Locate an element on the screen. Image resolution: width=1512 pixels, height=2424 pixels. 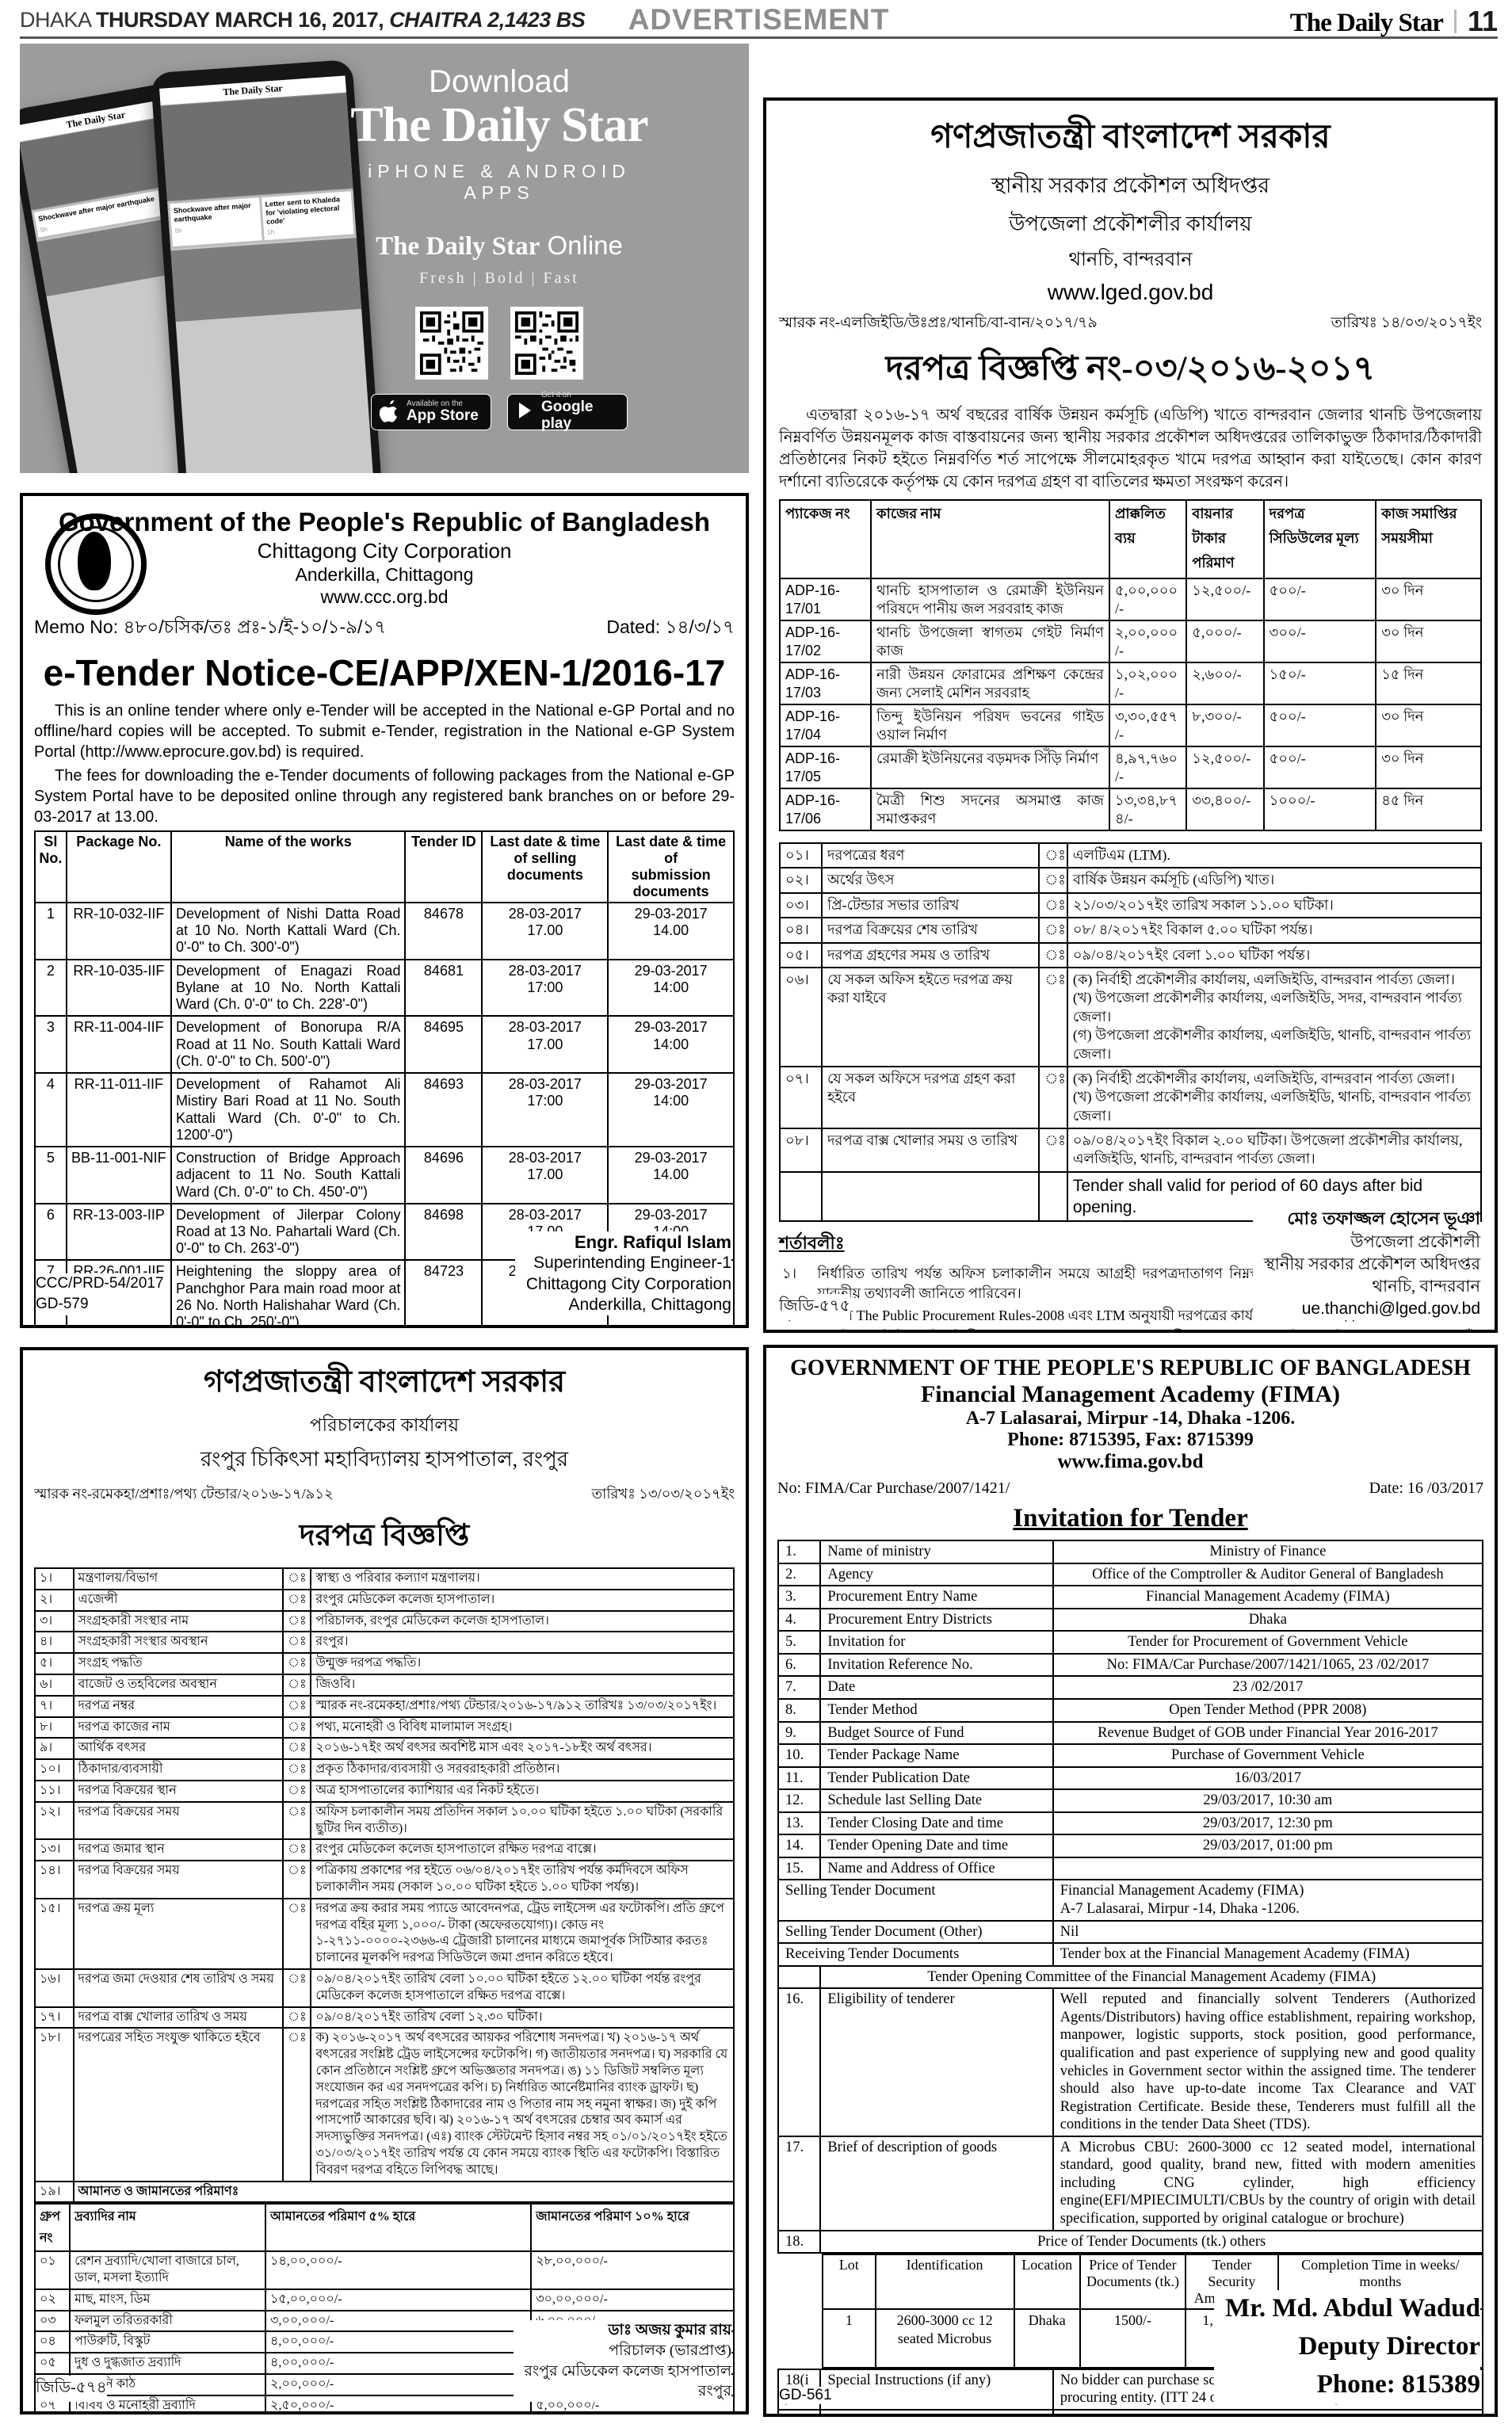
table-cell: ৩,৩০,৫৫৭/- is located at coordinates (1148, 725).